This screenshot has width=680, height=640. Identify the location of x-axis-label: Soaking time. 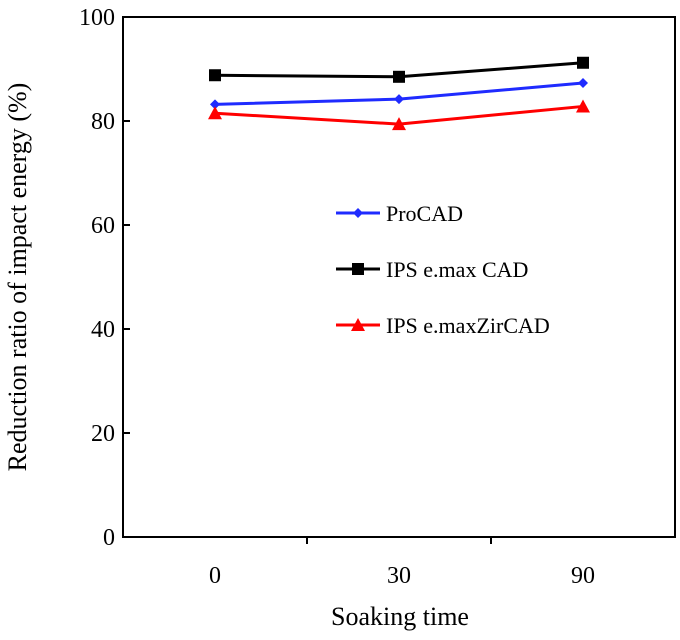
(400, 616).